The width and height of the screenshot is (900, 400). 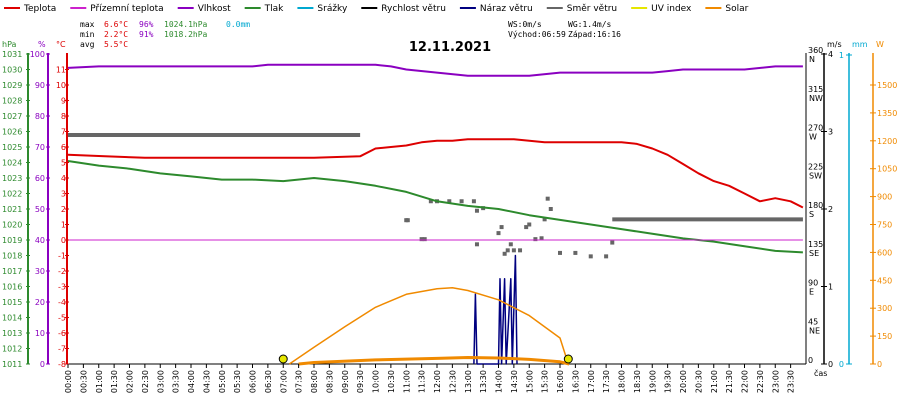 What do you see at coordinates (116, 34) in the screenshot?
I see `stat-1-1: 2.2°C` at bounding box center [116, 34].